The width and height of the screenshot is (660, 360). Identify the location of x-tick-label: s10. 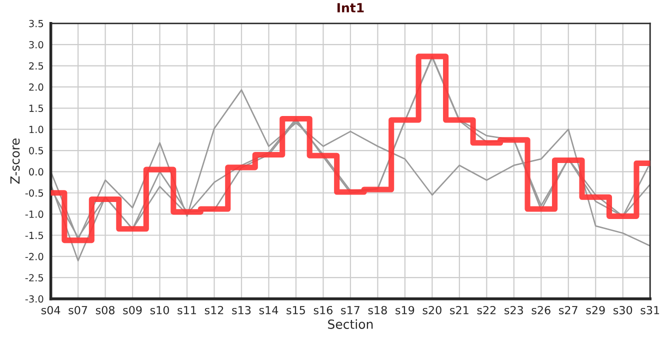
(160, 310).